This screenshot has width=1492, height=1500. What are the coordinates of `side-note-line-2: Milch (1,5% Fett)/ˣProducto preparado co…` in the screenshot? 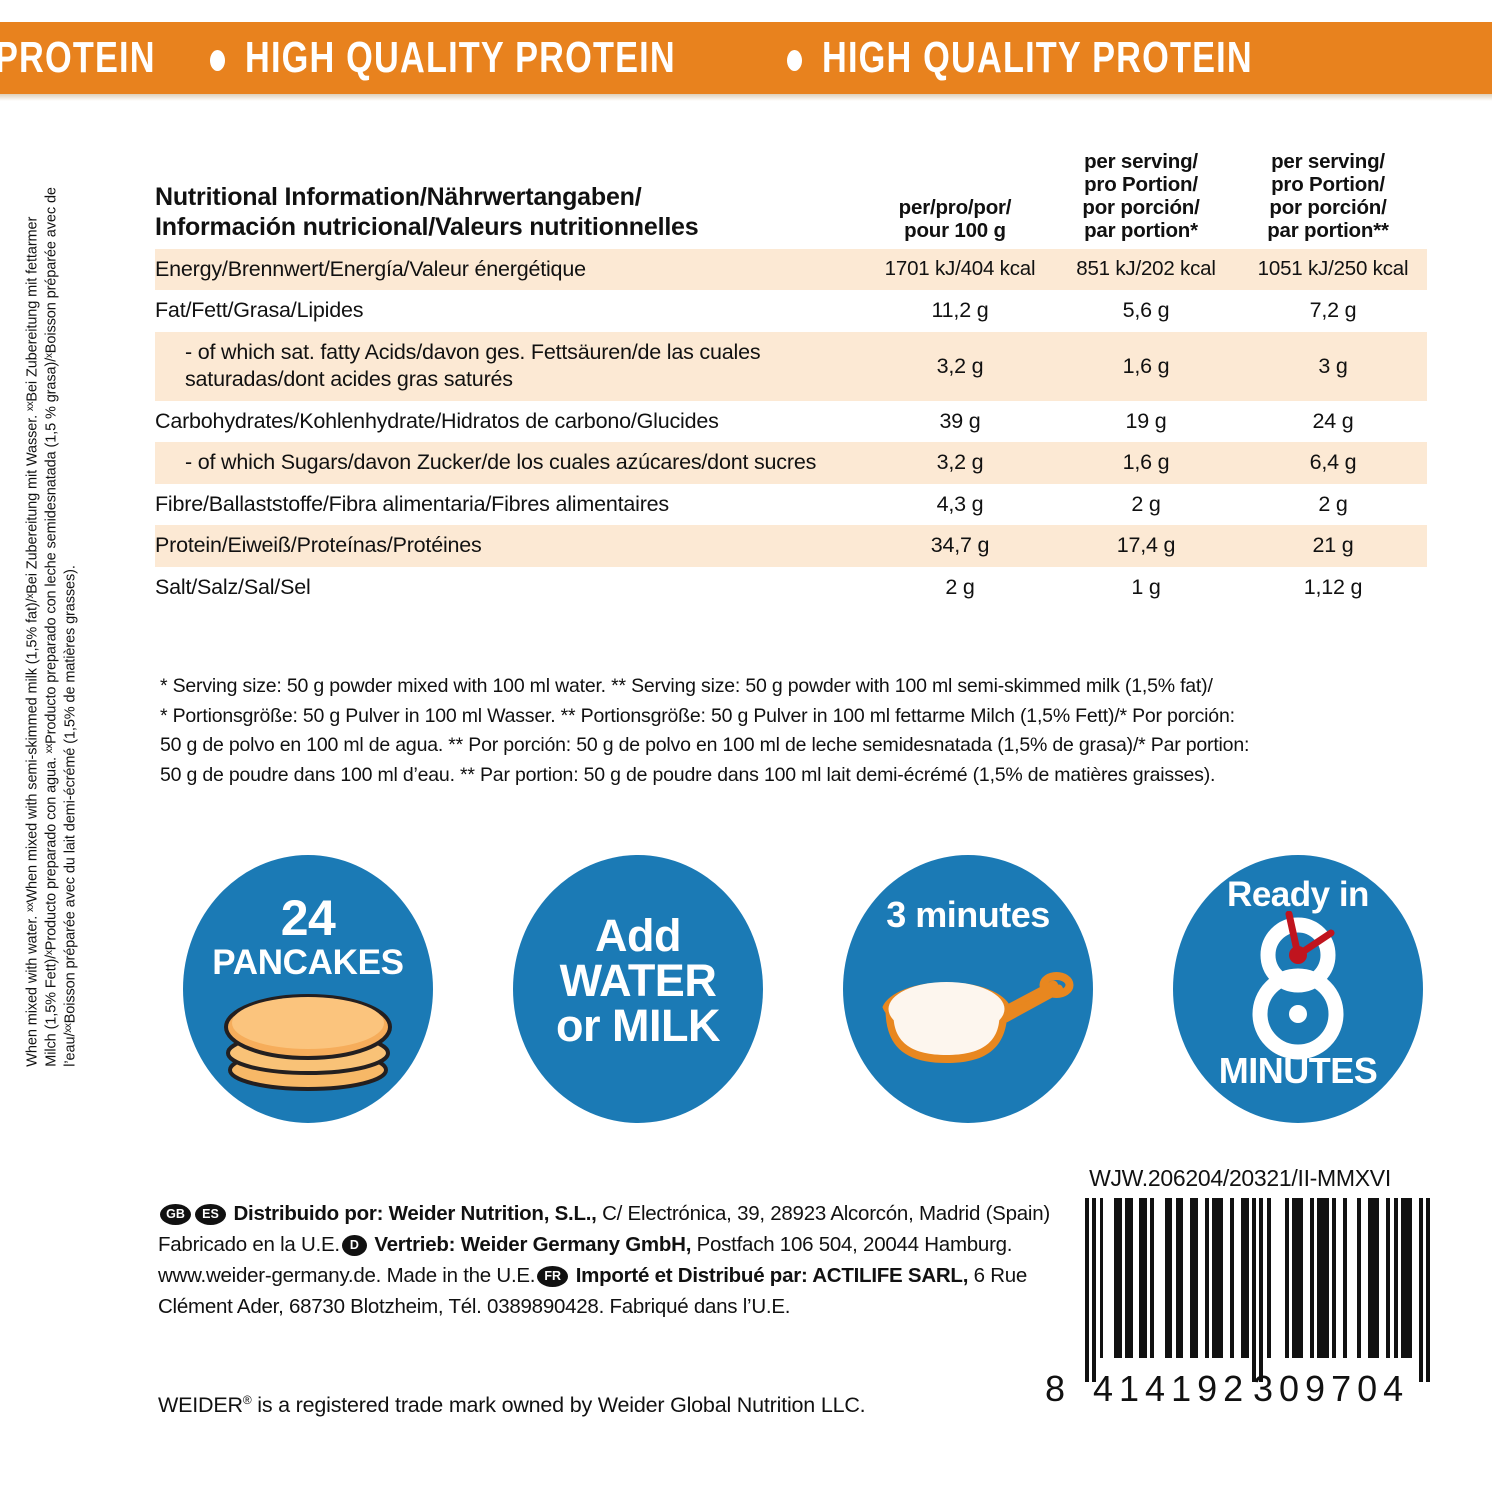 It's located at (51, 627).